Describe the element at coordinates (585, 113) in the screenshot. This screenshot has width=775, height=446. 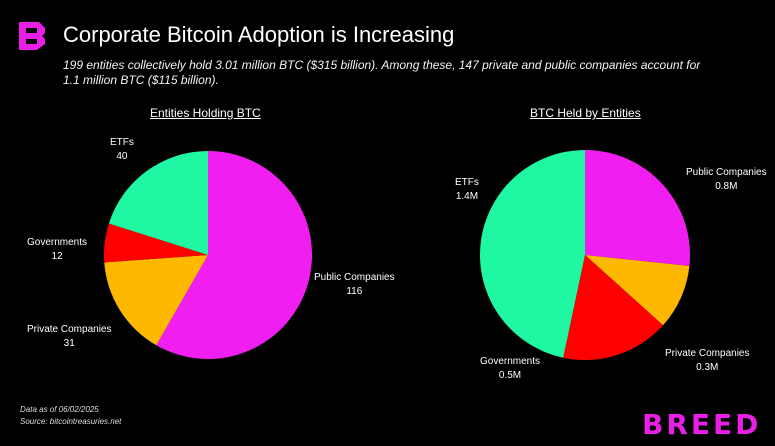
I see `chart-title-btc-held: BTC Held by Entities` at that location.